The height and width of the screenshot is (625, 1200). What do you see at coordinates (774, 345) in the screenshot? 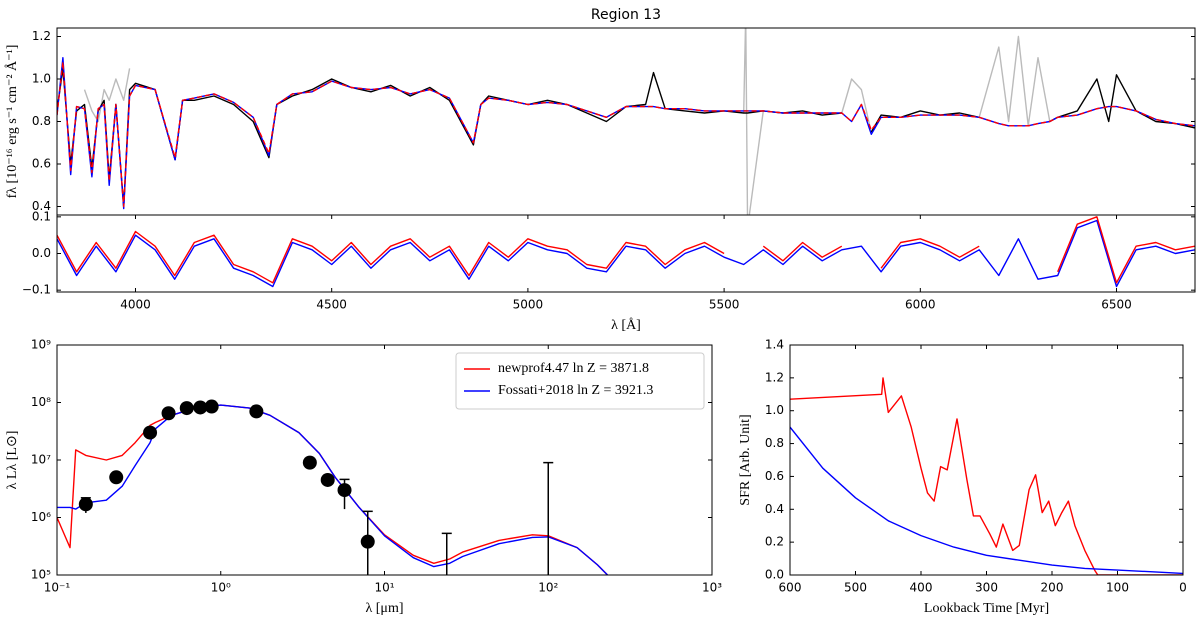
I see `y-tick-label: 1.4` at bounding box center [774, 345].